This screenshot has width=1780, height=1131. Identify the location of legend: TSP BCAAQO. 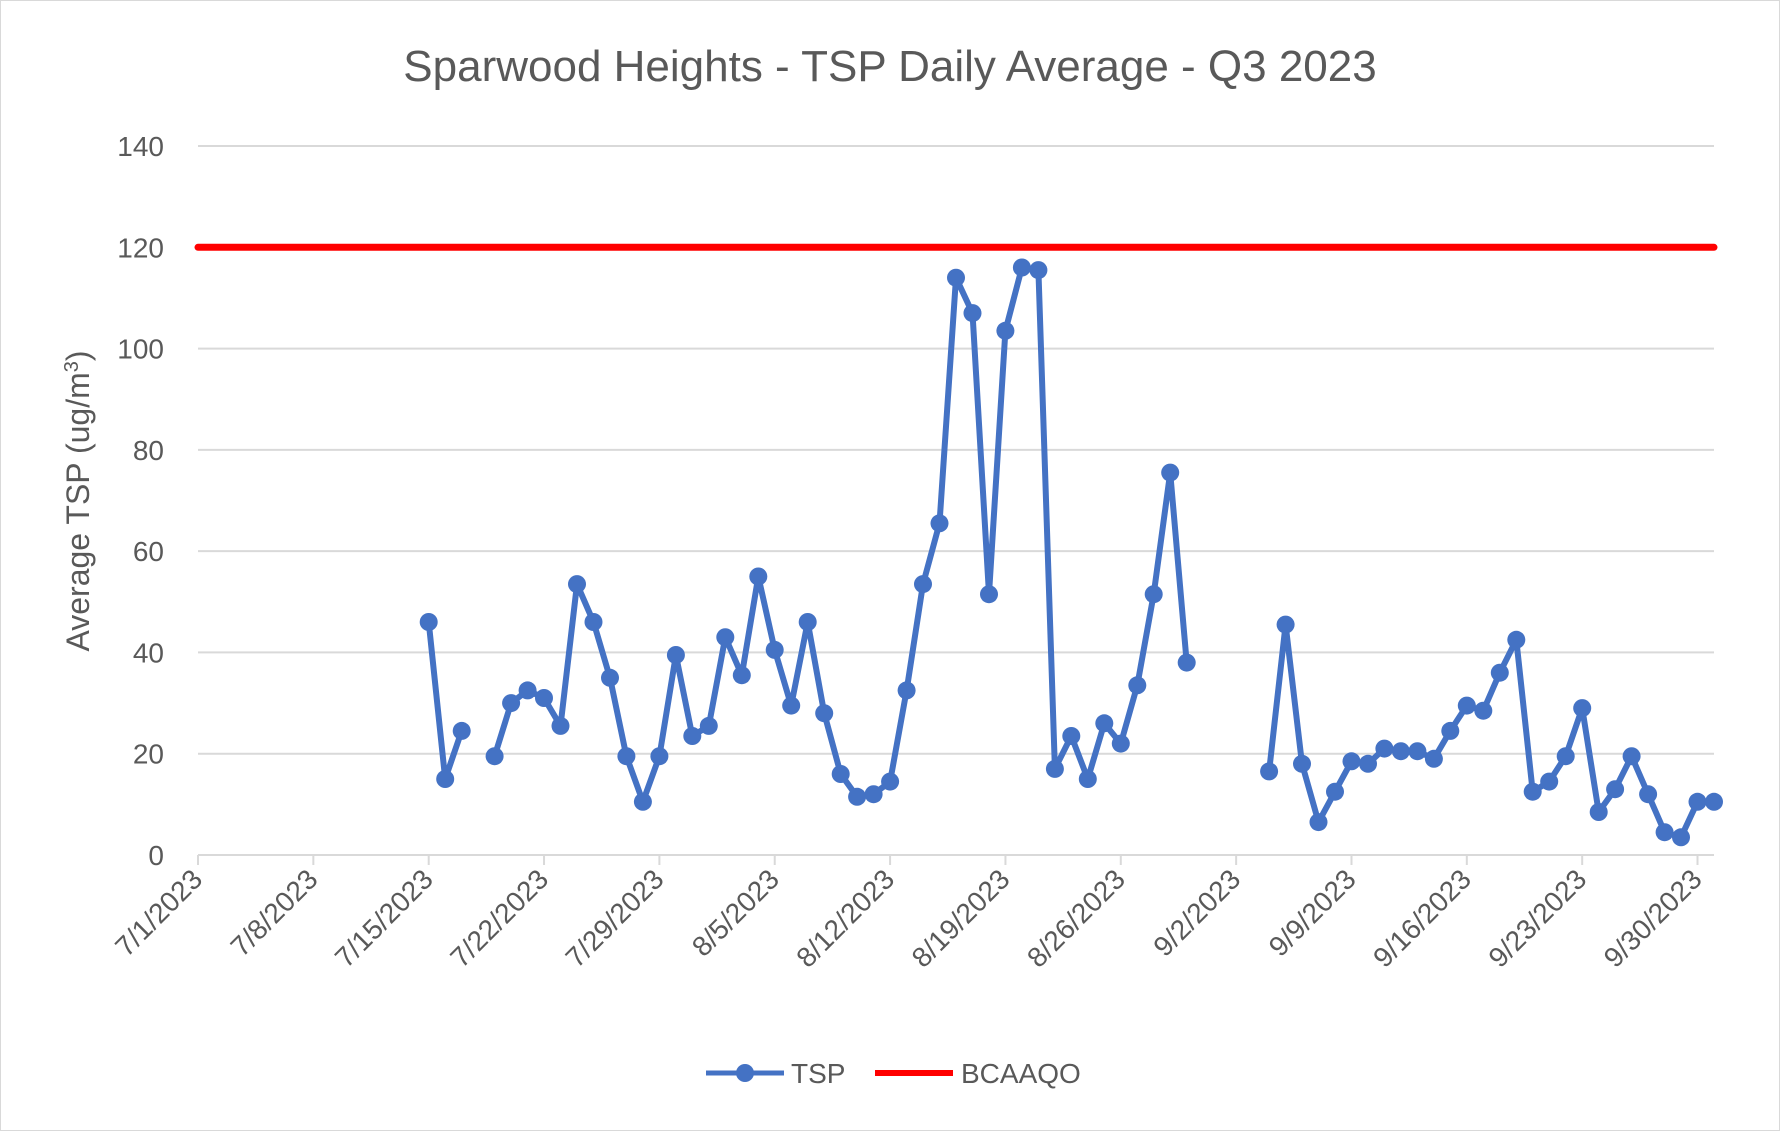
(893, 1073).